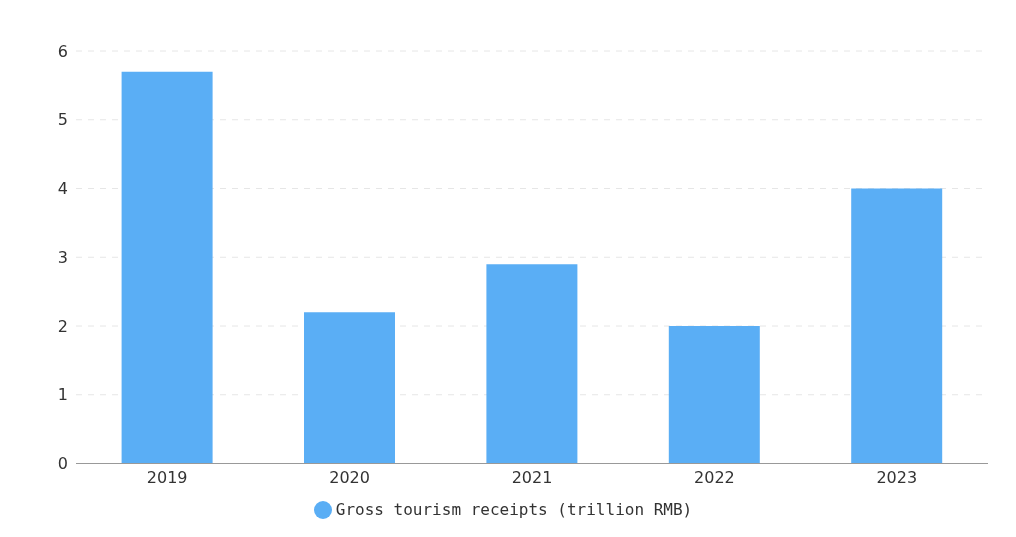 Image resolution: width=1016 pixels, height=537 pixels. I want to click on y-tick-label: 6, so click(62, 51).